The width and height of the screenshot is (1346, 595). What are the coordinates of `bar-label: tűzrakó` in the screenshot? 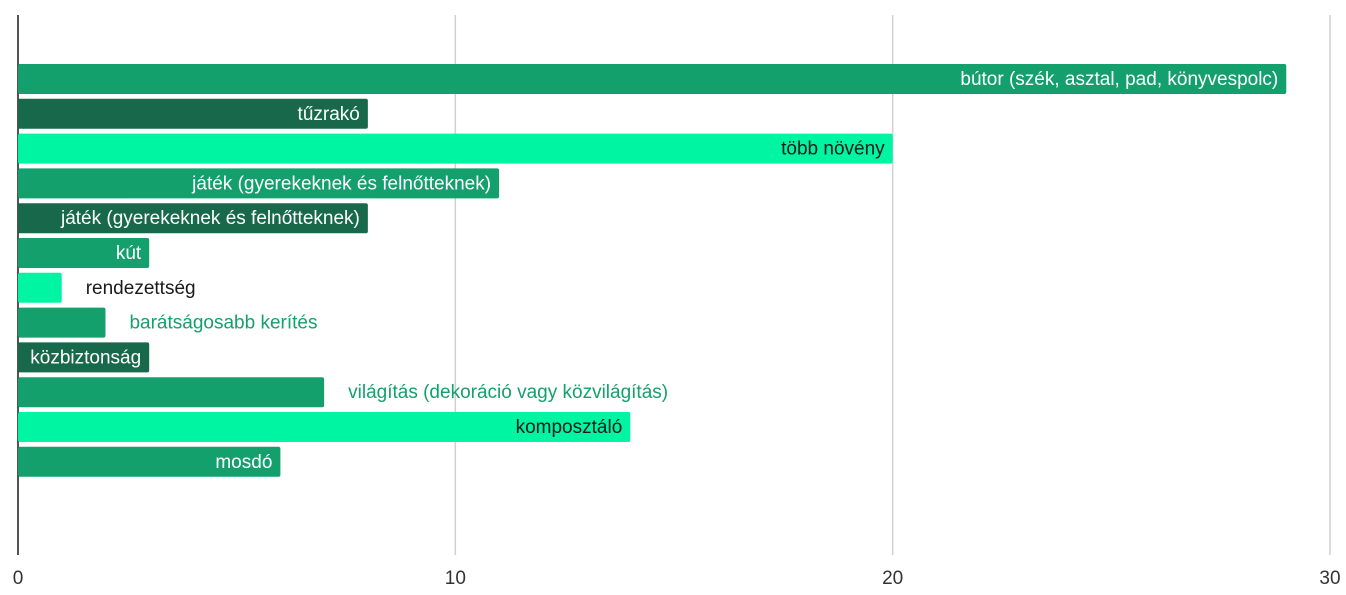 It's located at (329, 114).